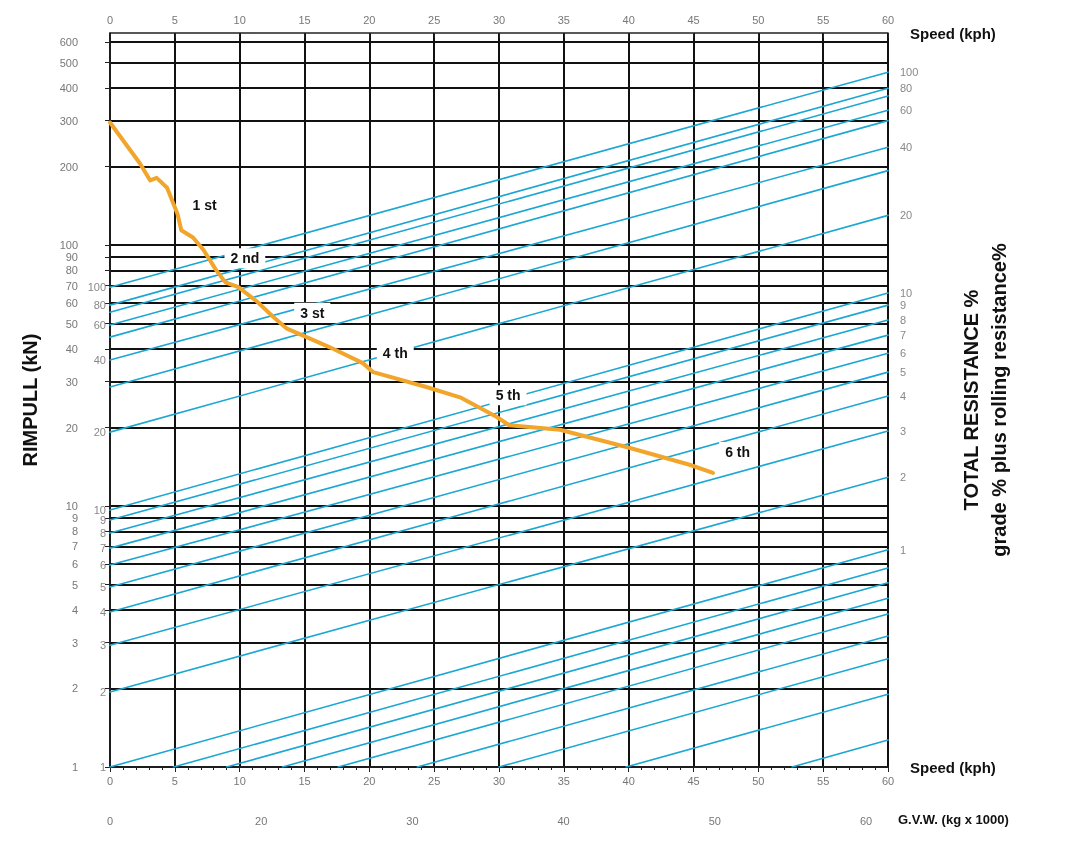  Describe the element at coordinates (174, 19) in the screenshot. I see `x2-tick-label: 5` at that location.